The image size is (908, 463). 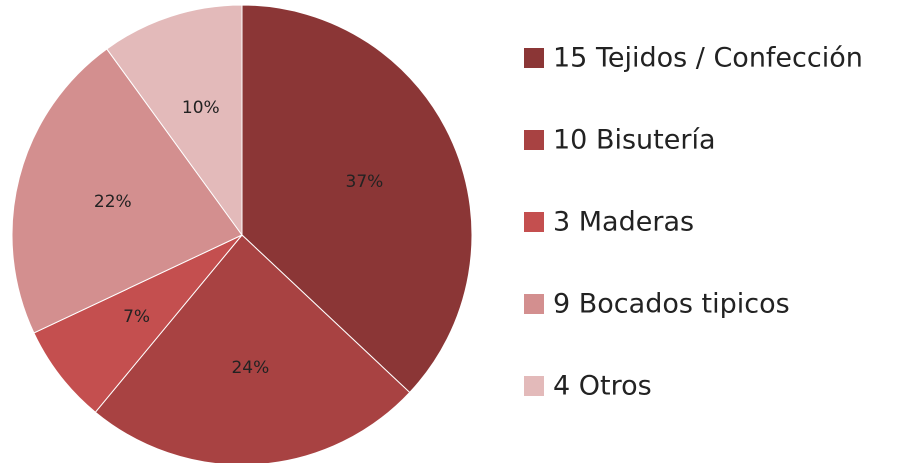 What do you see at coordinates (136, 317) in the screenshot?
I see `value-label: 7%` at bounding box center [136, 317].